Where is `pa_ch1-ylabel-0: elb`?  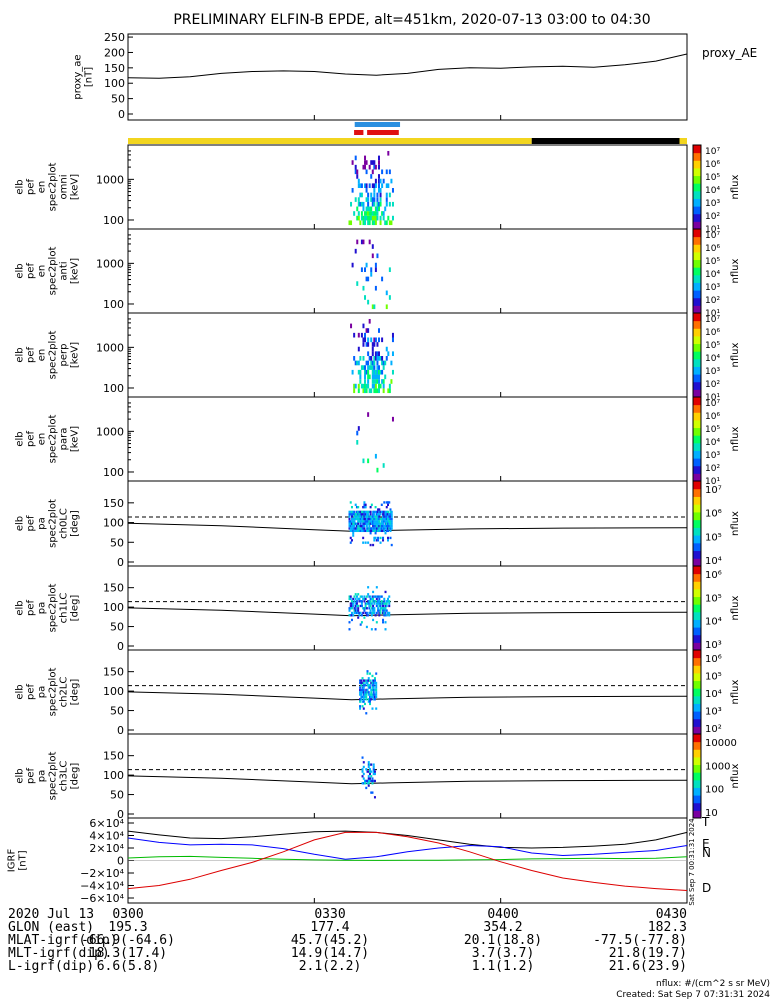
pa_ch1-ylabel-0: elb is located at coordinates (20, 607).